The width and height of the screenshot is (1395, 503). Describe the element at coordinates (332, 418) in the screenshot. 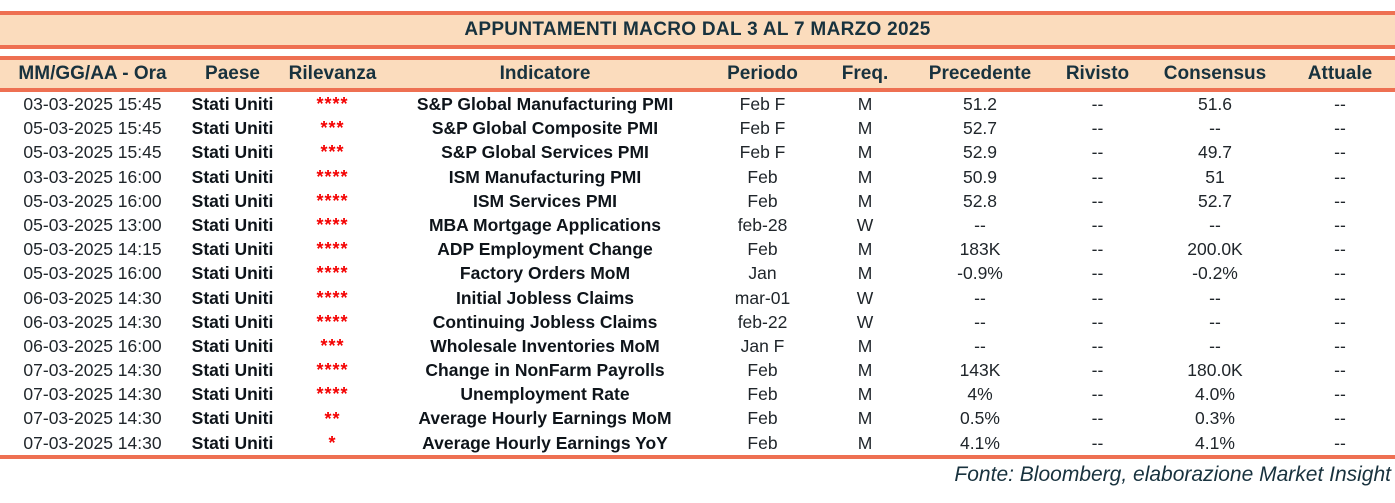

I see `relevance-stars: **` at that location.